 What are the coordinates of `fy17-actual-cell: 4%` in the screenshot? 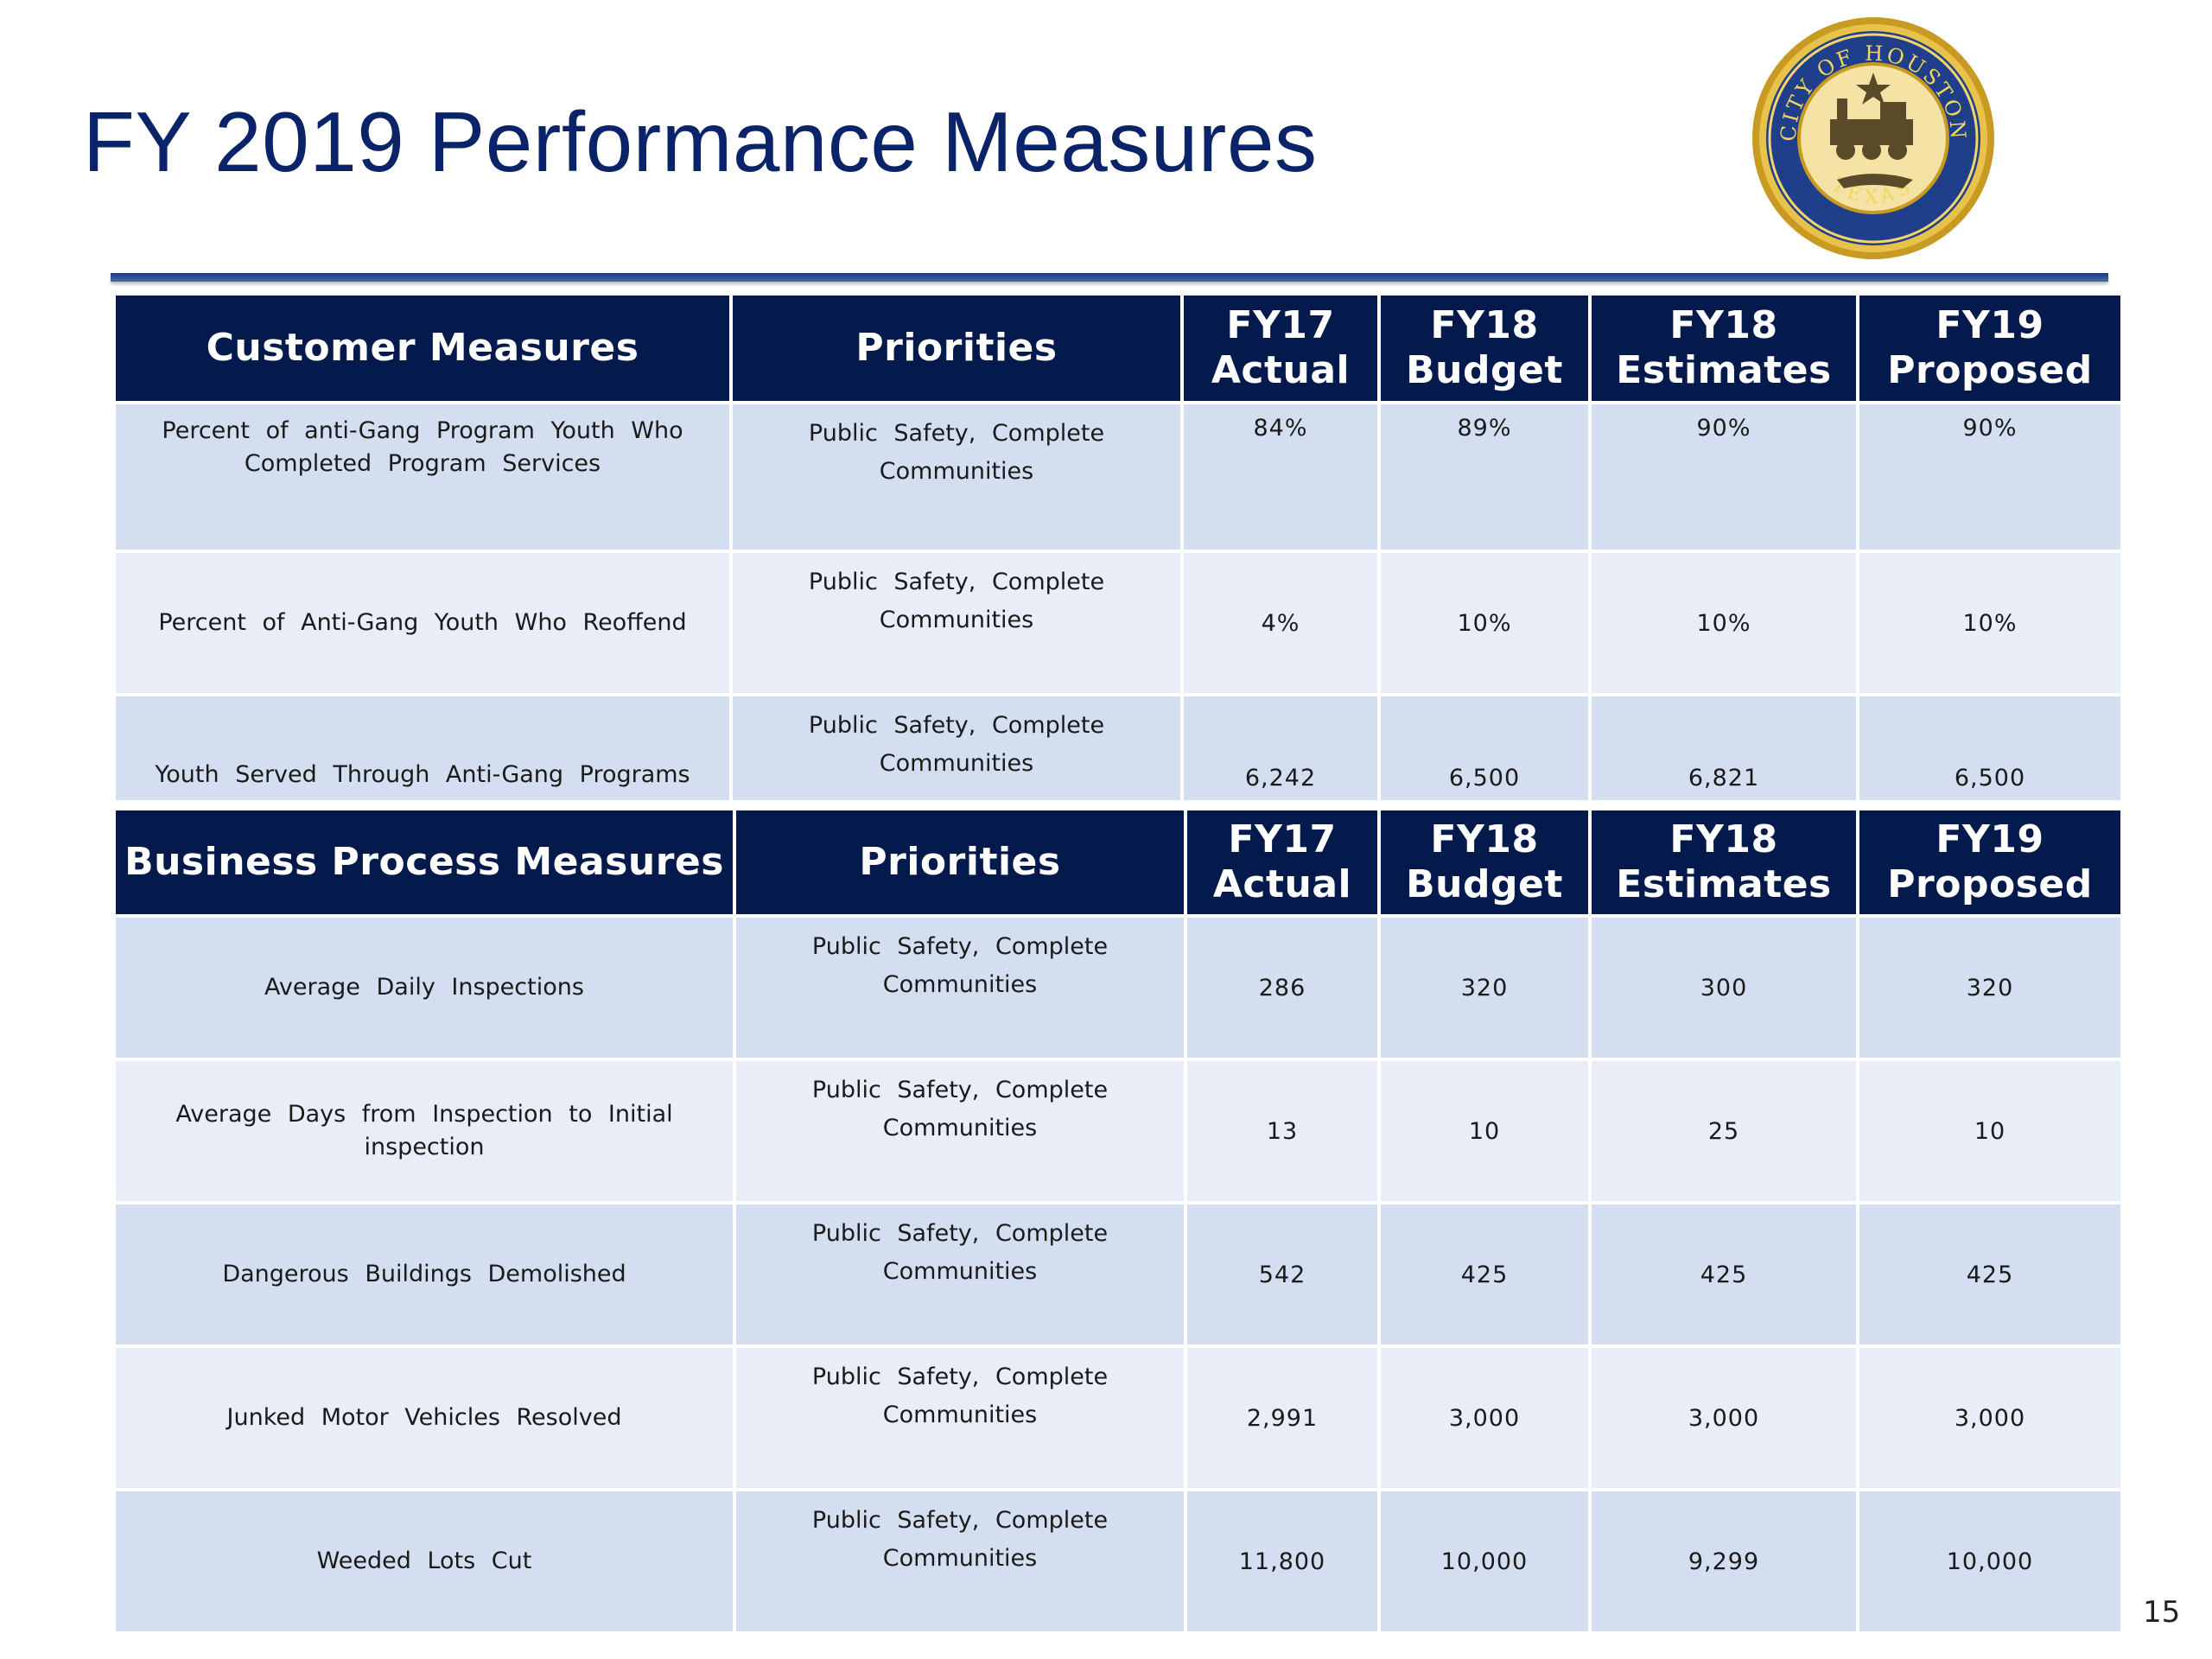 It's located at (1280, 623).